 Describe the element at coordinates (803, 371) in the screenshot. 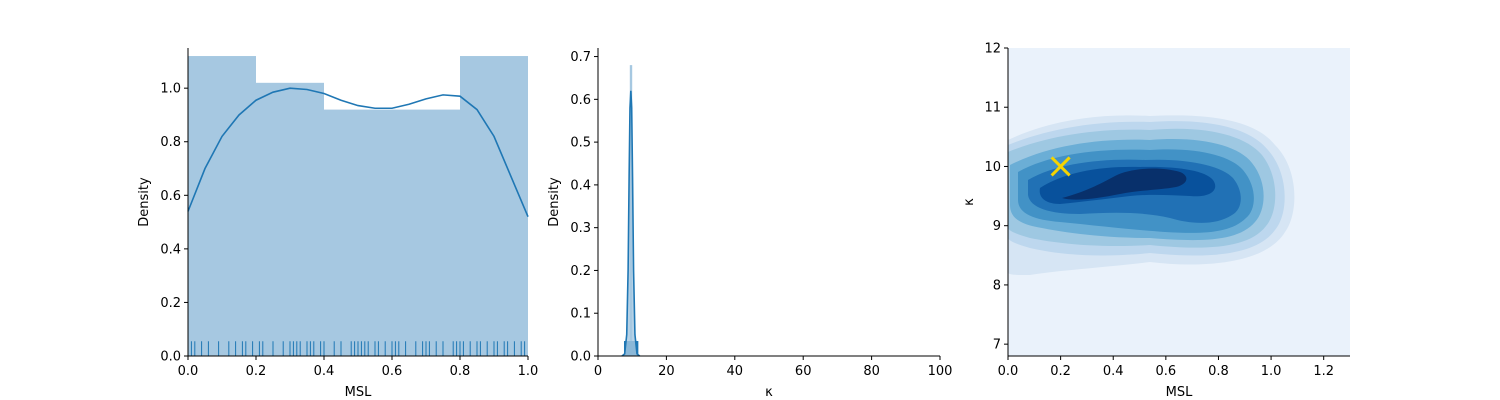

I see `x-tick-label: 60` at that location.